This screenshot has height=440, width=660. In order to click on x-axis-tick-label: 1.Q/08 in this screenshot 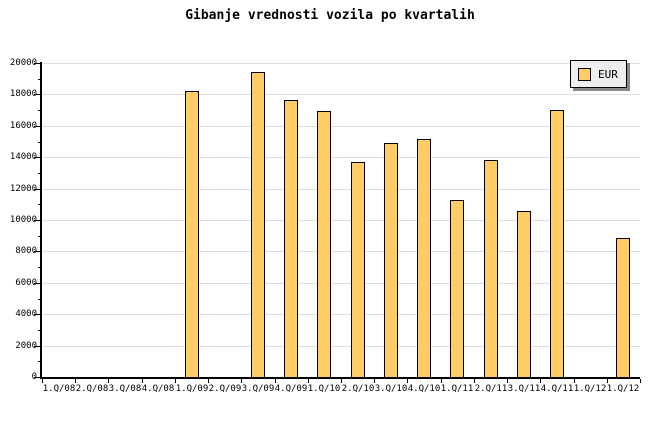, I will do `click(59, 389)`.